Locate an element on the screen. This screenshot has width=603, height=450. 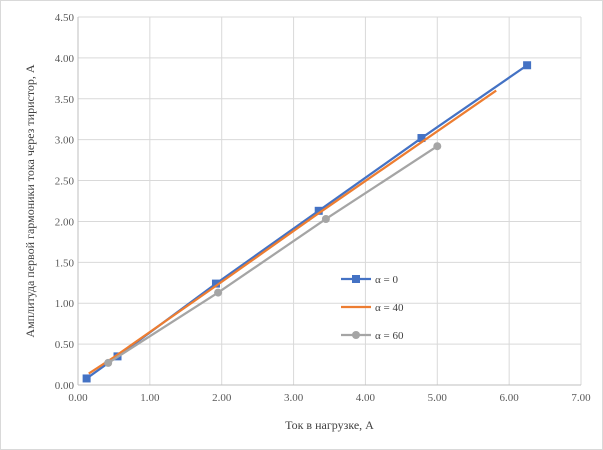
legend-item: α = 40 is located at coordinates (372, 308).